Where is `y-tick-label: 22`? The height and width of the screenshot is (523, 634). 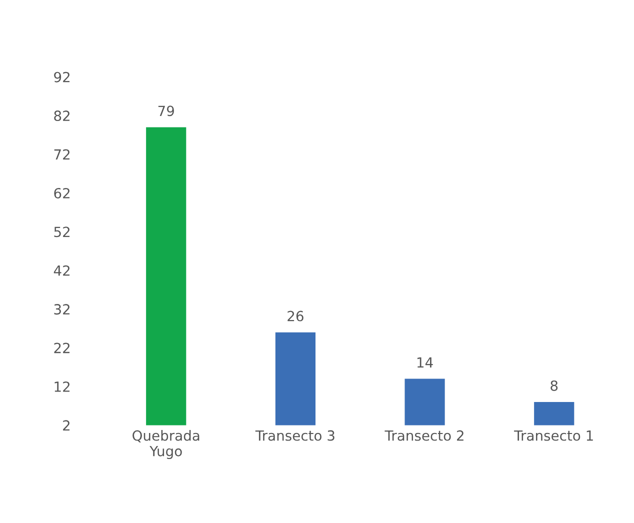 y-tick-label: 22 is located at coordinates (62, 348).